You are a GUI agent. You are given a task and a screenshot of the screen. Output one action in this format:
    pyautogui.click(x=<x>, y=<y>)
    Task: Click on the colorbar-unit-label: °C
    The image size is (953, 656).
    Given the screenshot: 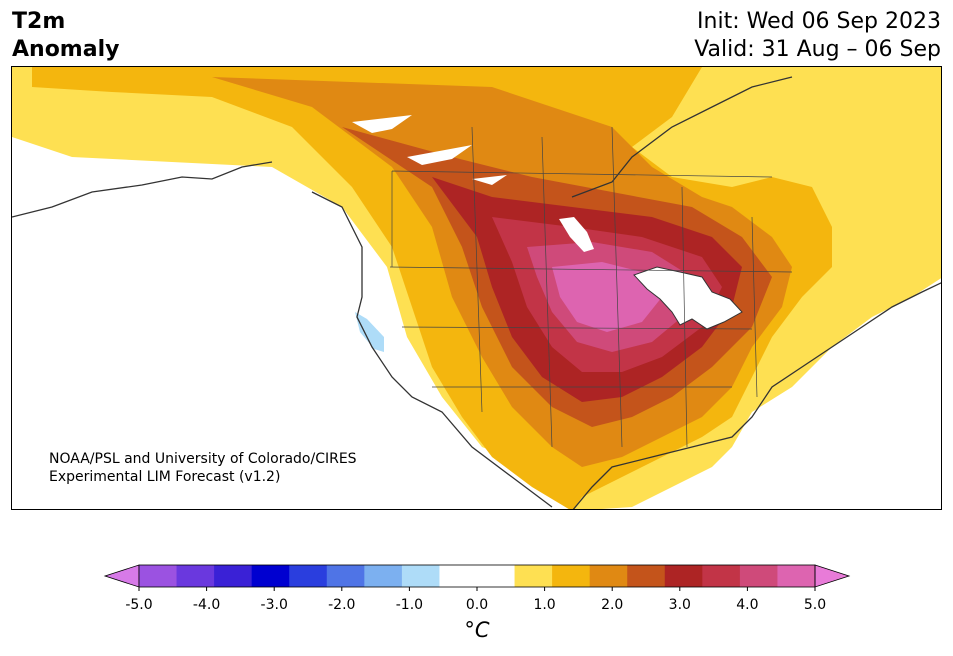 What is the action you would take?
    pyautogui.click(x=477, y=630)
    